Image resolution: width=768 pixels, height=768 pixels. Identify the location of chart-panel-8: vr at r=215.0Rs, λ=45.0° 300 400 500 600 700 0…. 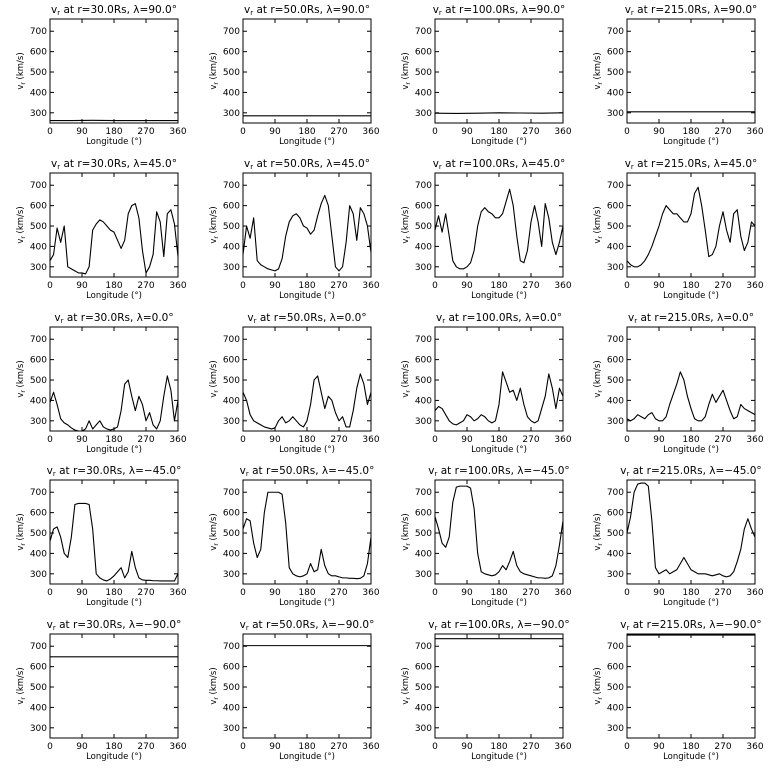
(678, 229).